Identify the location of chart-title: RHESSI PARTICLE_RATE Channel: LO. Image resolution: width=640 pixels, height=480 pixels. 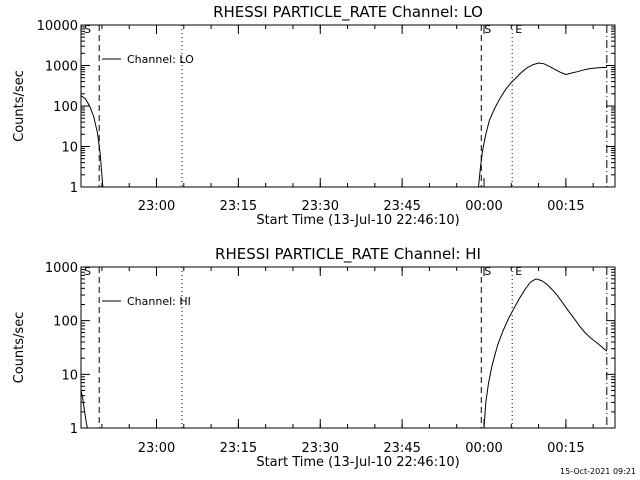
(348, 12).